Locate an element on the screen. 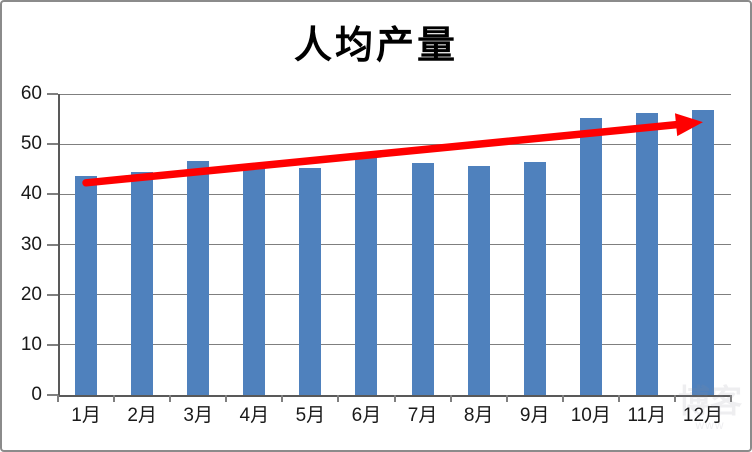 This screenshot has height=452, width=752. y-axis-line is located at coordinates (59, 245).